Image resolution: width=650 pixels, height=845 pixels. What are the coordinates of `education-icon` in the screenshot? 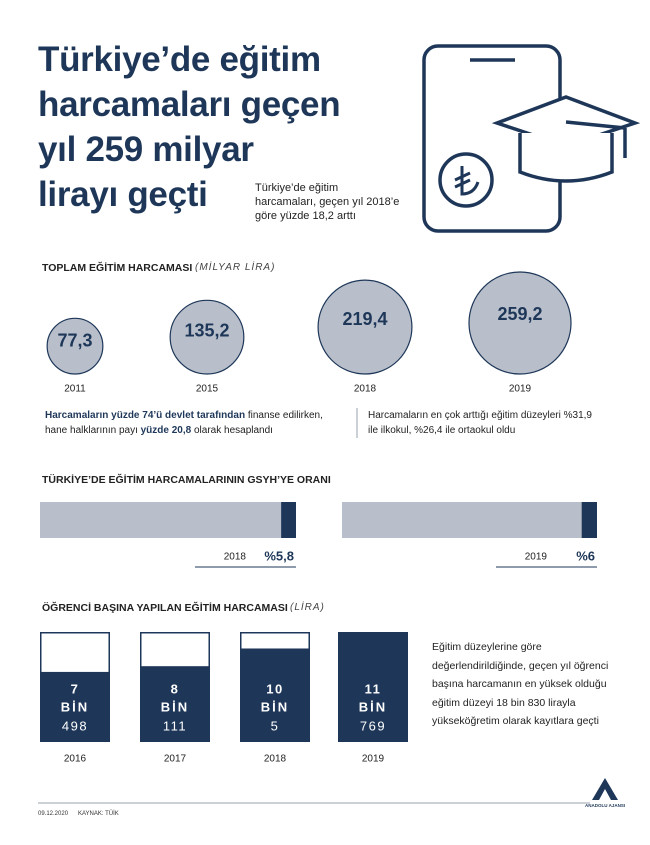 It's located at (531, 138).